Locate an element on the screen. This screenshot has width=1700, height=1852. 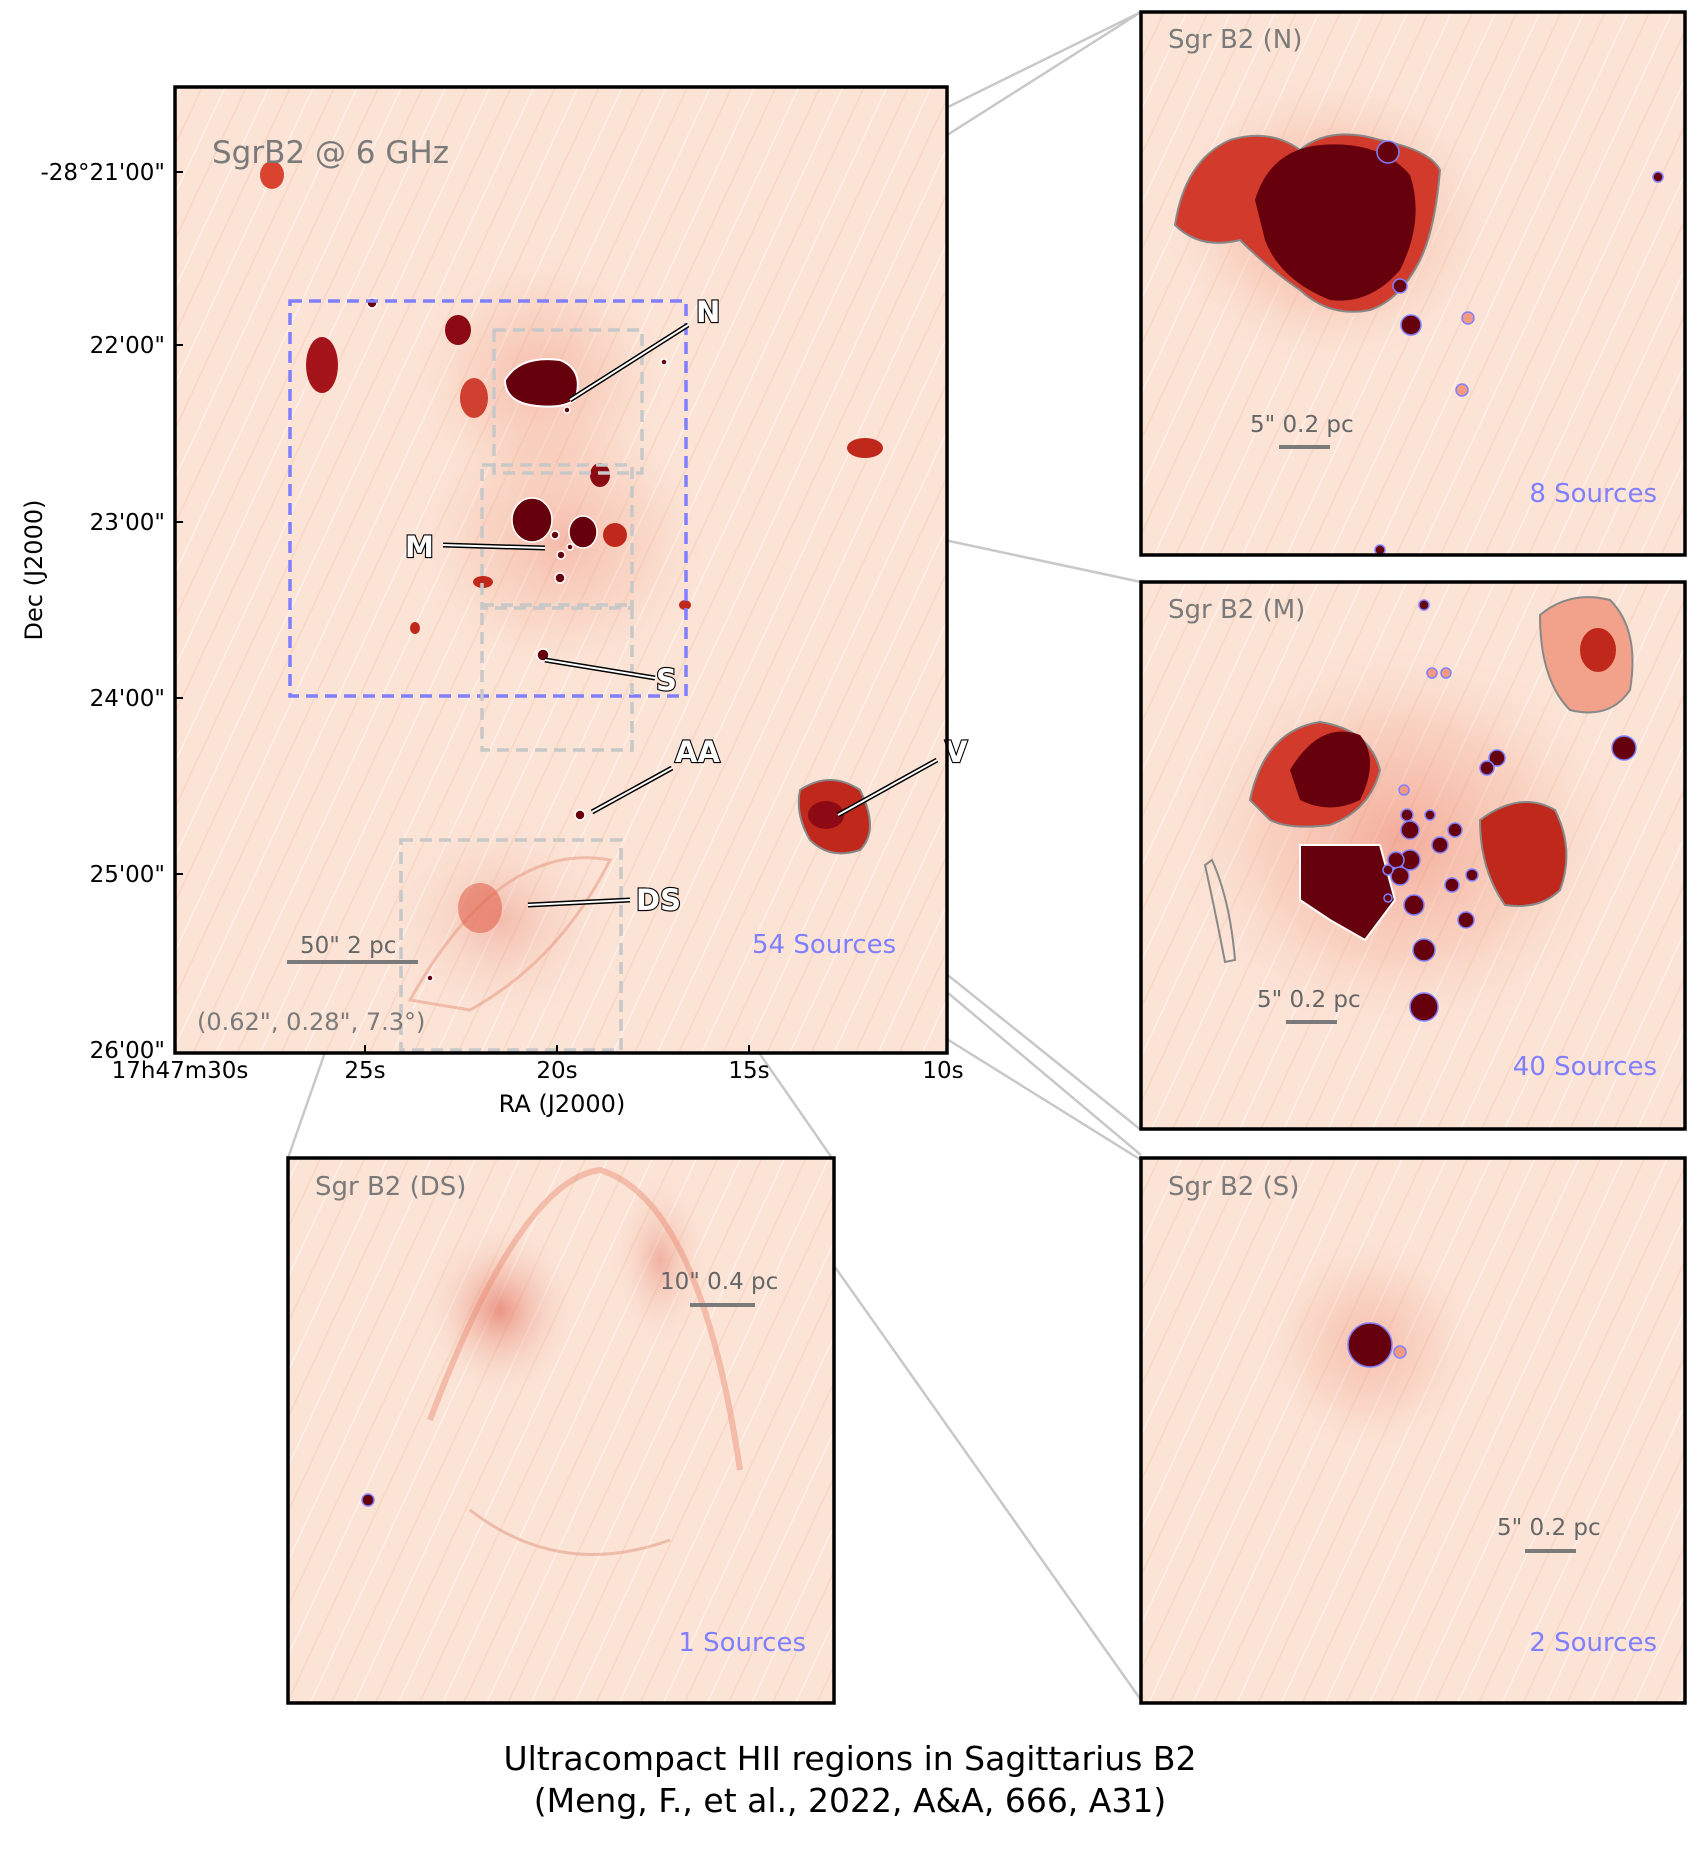
ra-tick-3: 20s is located at coordinates (556, 1071).